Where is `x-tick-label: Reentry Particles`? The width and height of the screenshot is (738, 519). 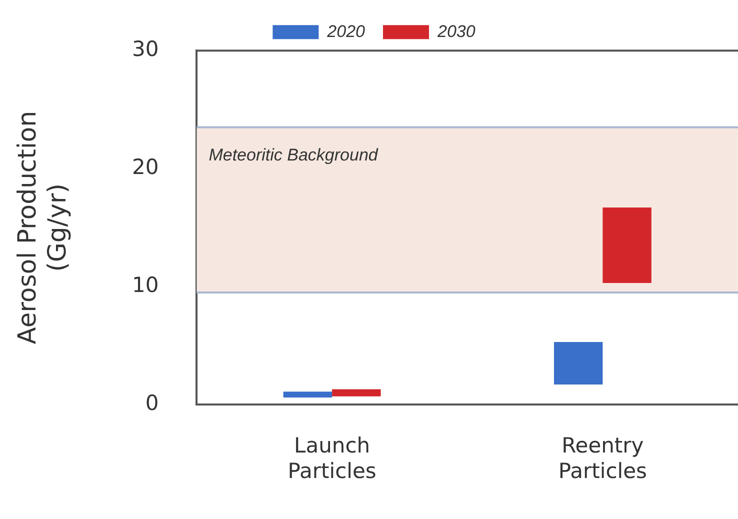
x-tick-label: Reentry Particles is located at coordinates (602, 458).